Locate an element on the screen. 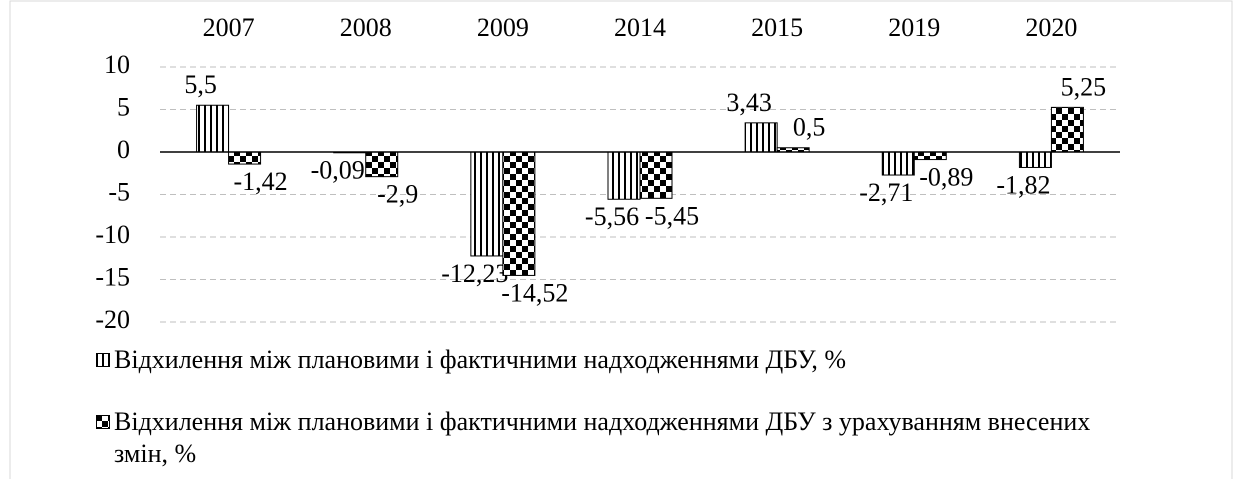 The height and width of the screenshot is (479, 1242). value-label: -0,09 is located at coordinates (338, 170).